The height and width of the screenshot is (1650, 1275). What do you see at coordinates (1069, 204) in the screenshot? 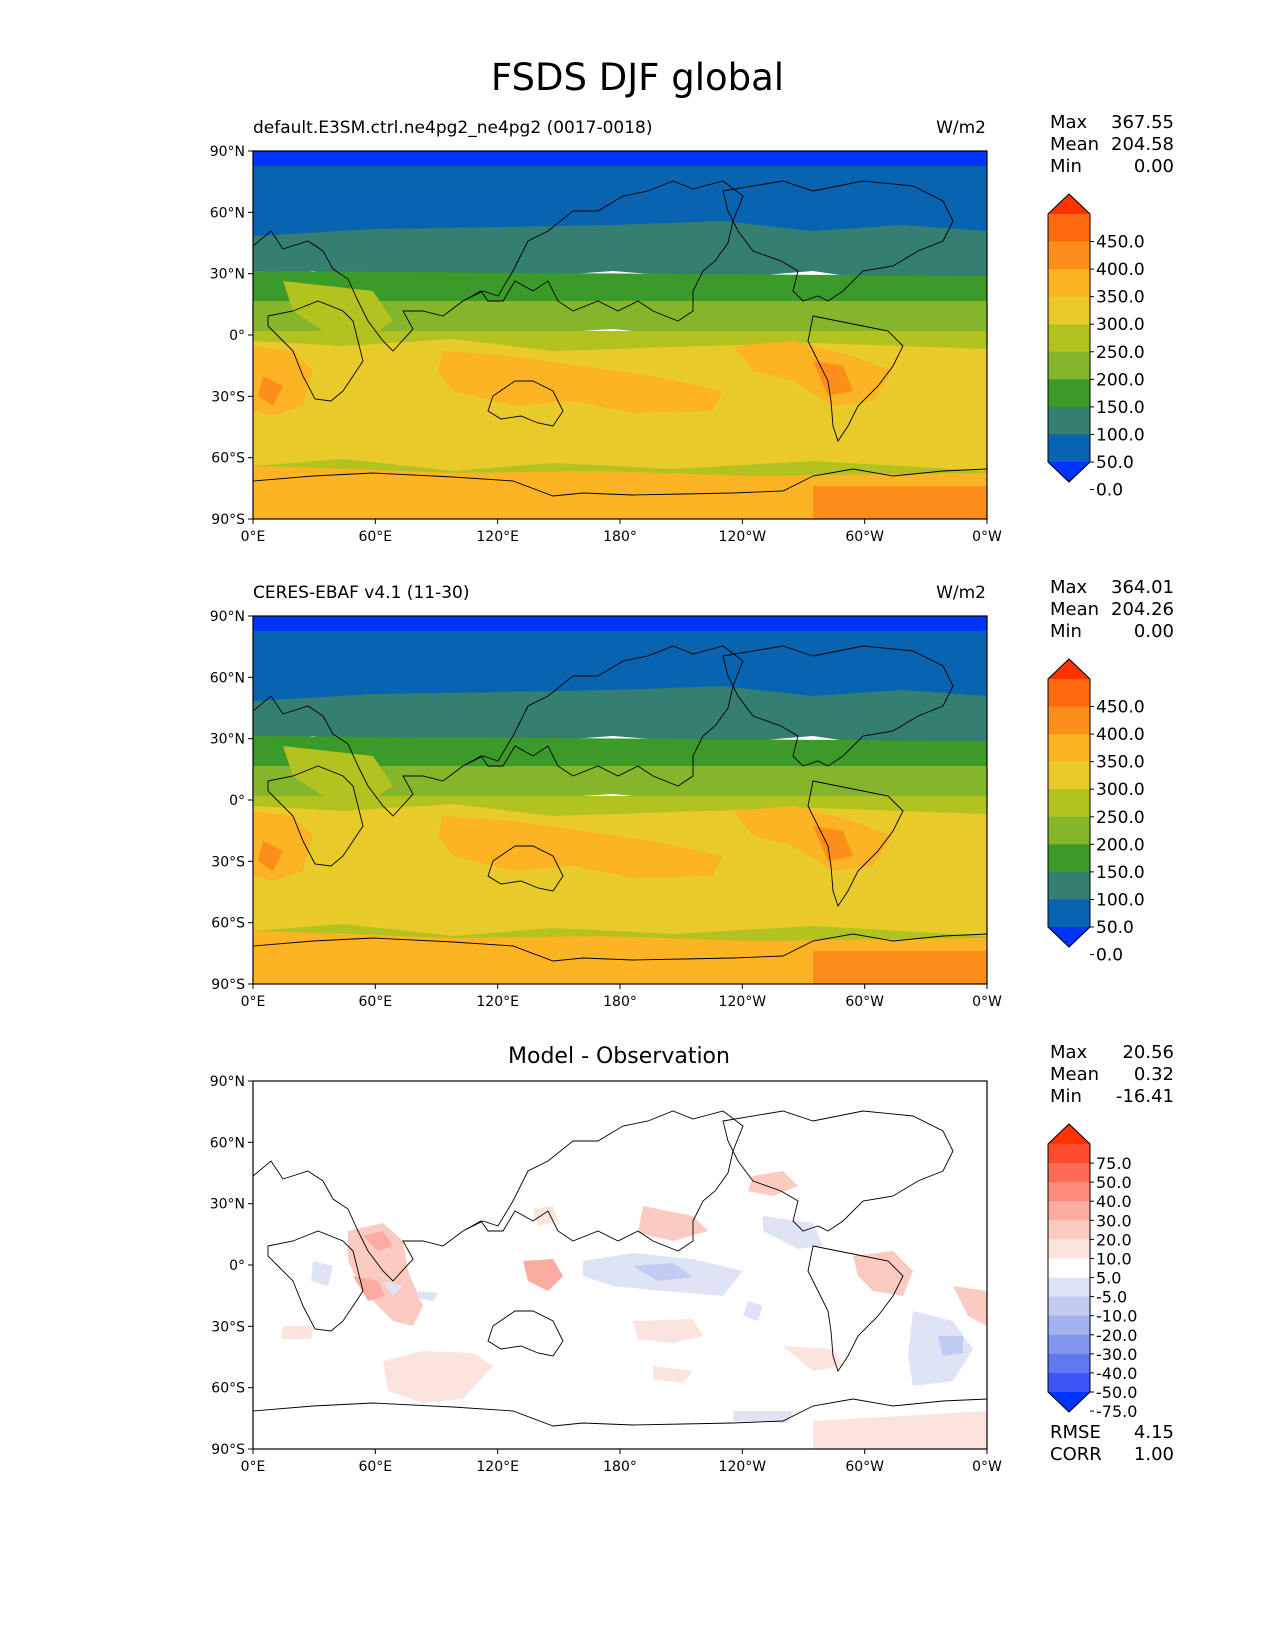
I see `colorbar-extend-max` at bounding box center [1069, 204].